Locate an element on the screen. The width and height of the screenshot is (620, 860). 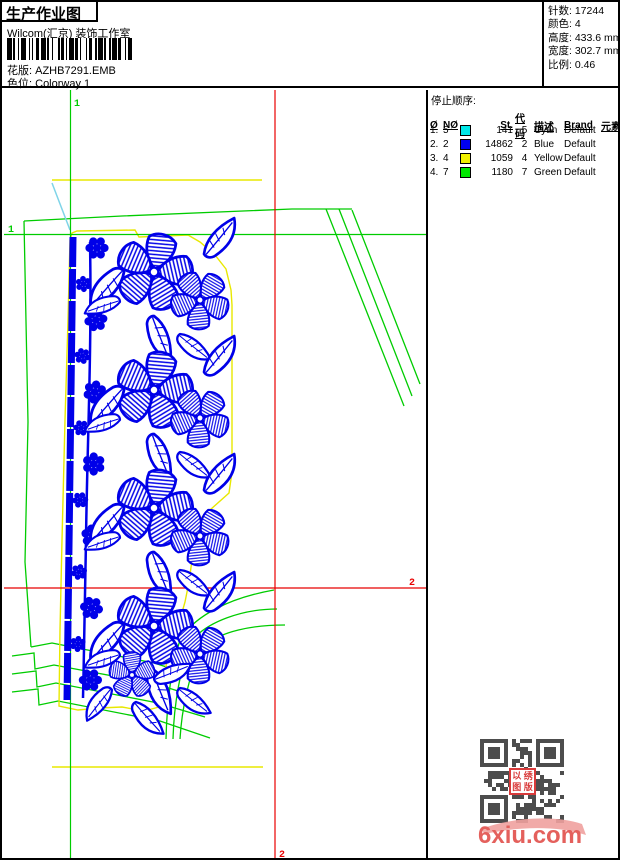
page-title: 生产作业图 is located at coordinates (44, 14).